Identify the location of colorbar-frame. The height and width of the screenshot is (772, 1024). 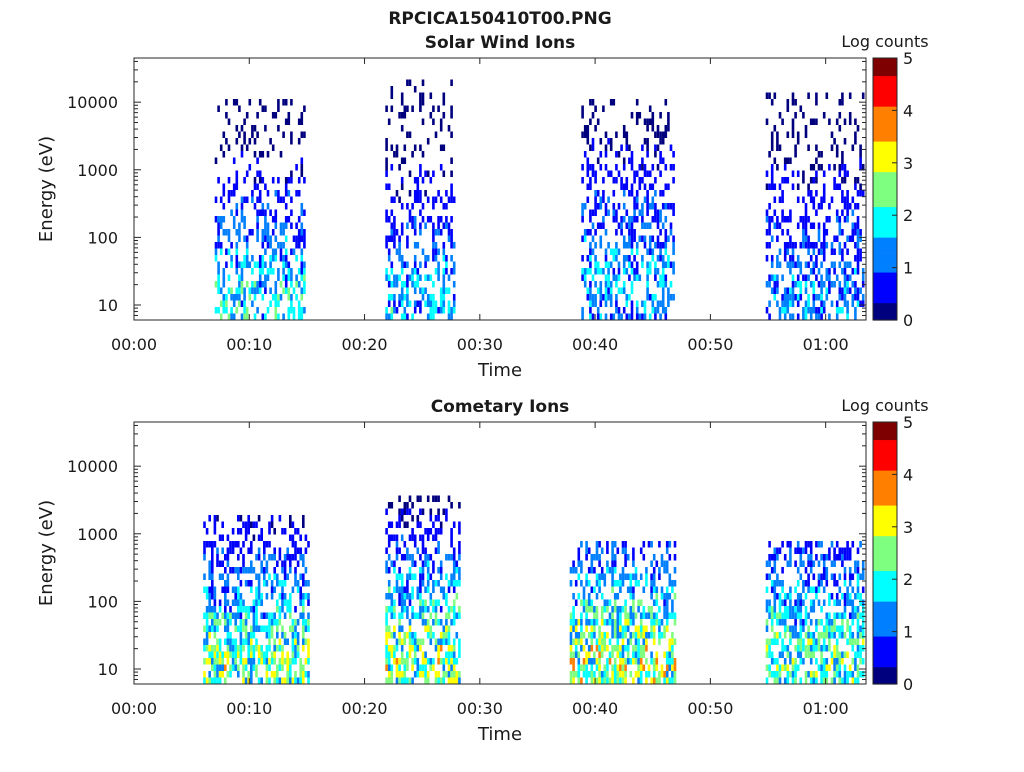
(885, 189).